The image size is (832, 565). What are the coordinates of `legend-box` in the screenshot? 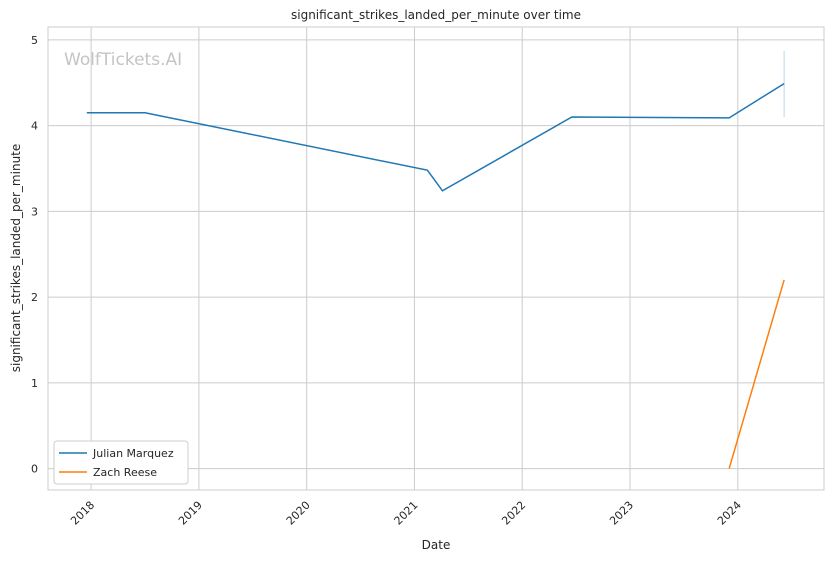 It's located at (121, 462).